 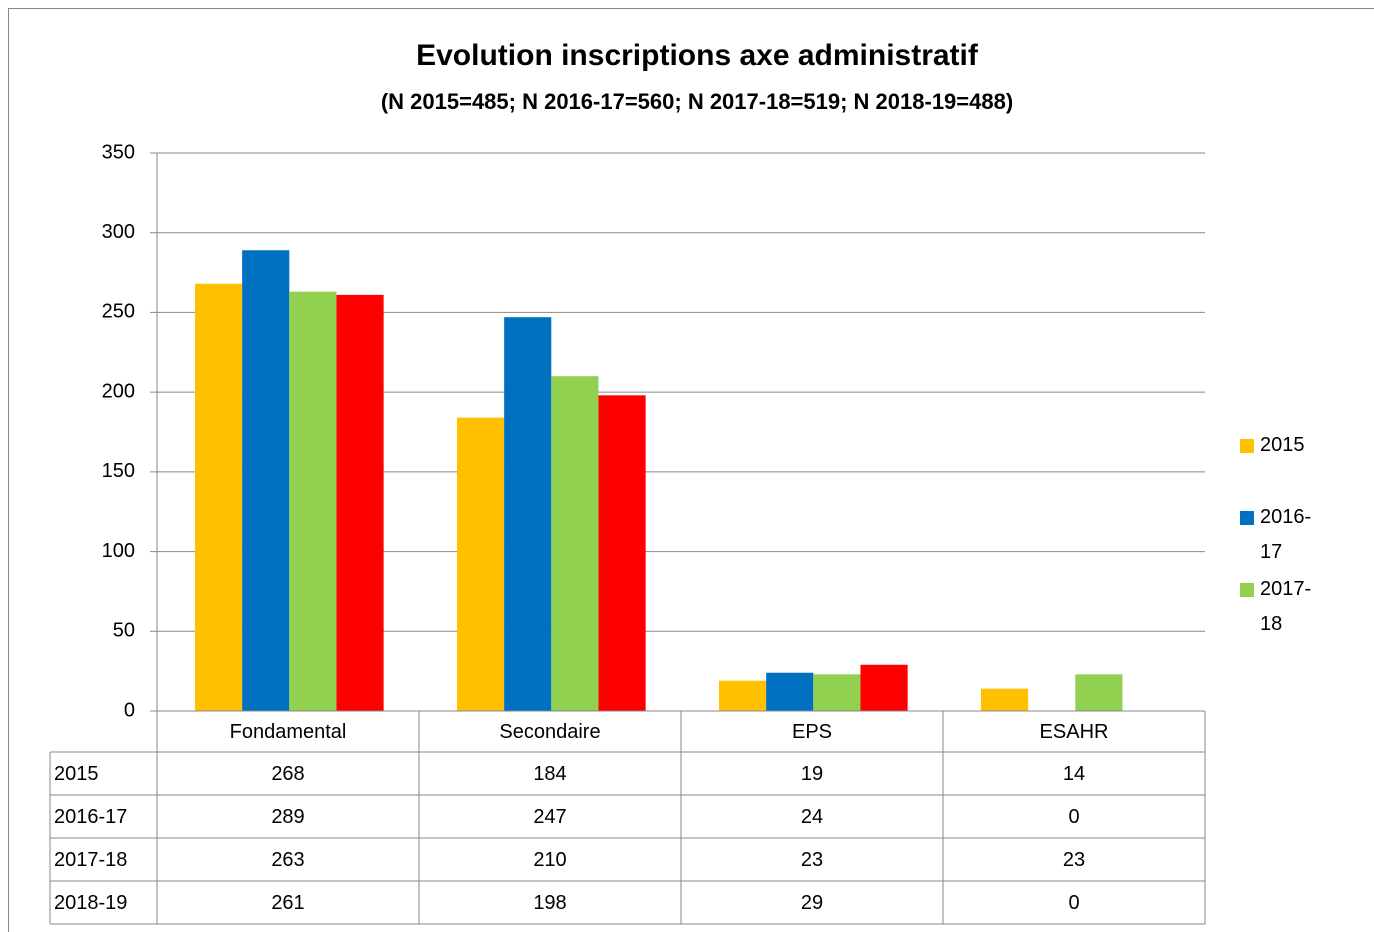 What do you see at coordinates (118, 471) in the screenshot?
I see `y-tick-label: 150` at bounding box center [118, 471].